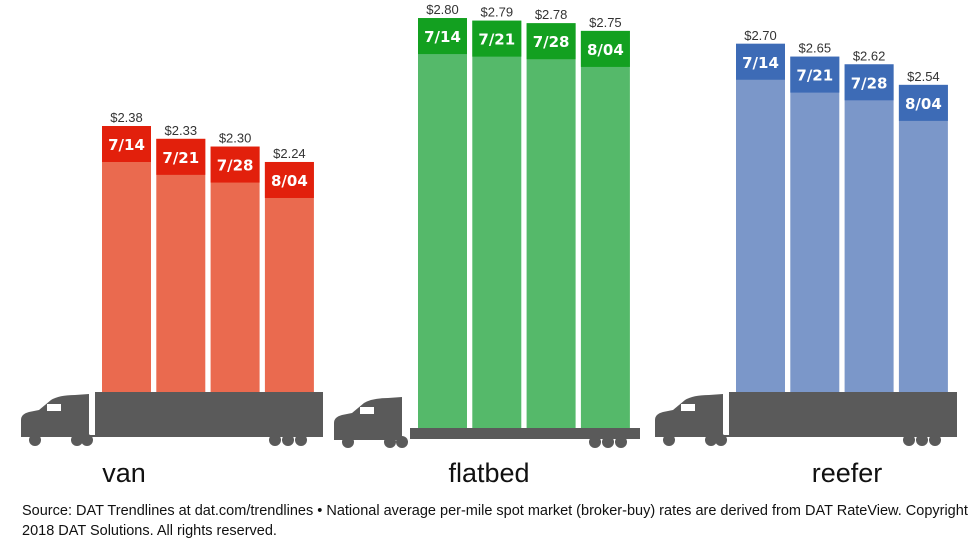  Describe the element at coordinates (815, 224) in the screenshot. I see `bar-reefer-7/21` at that location.